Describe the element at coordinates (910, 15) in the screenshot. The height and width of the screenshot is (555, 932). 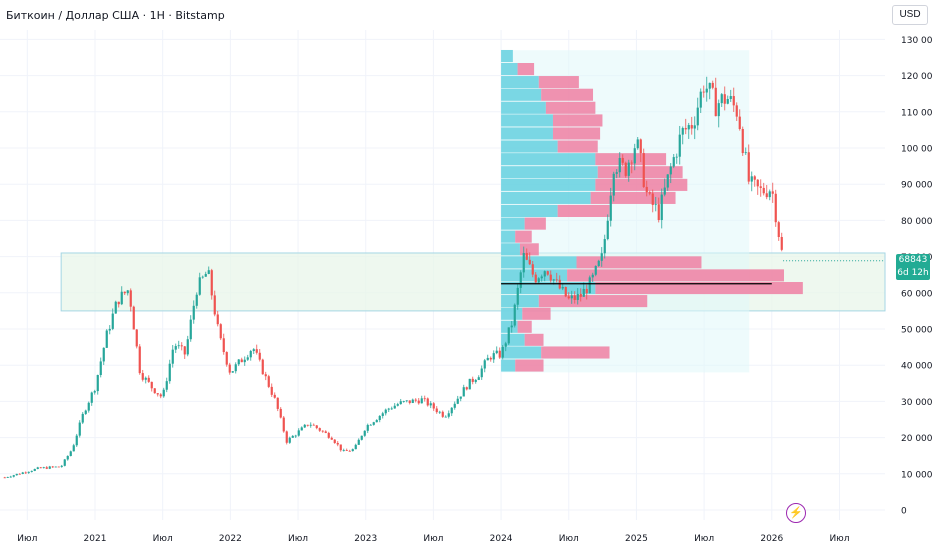
I see `currency-button: USD` at that location.